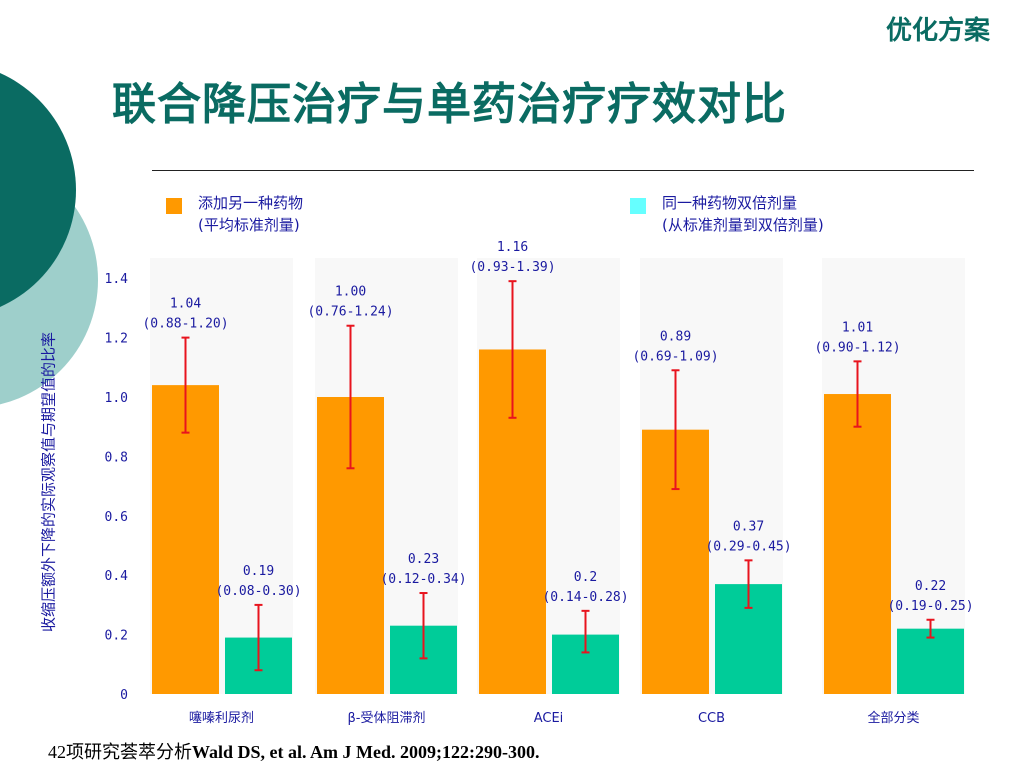  I want to click on legend-sublabel-double-dose: (从标准剂量到双倍剂量), so click(743, 225).